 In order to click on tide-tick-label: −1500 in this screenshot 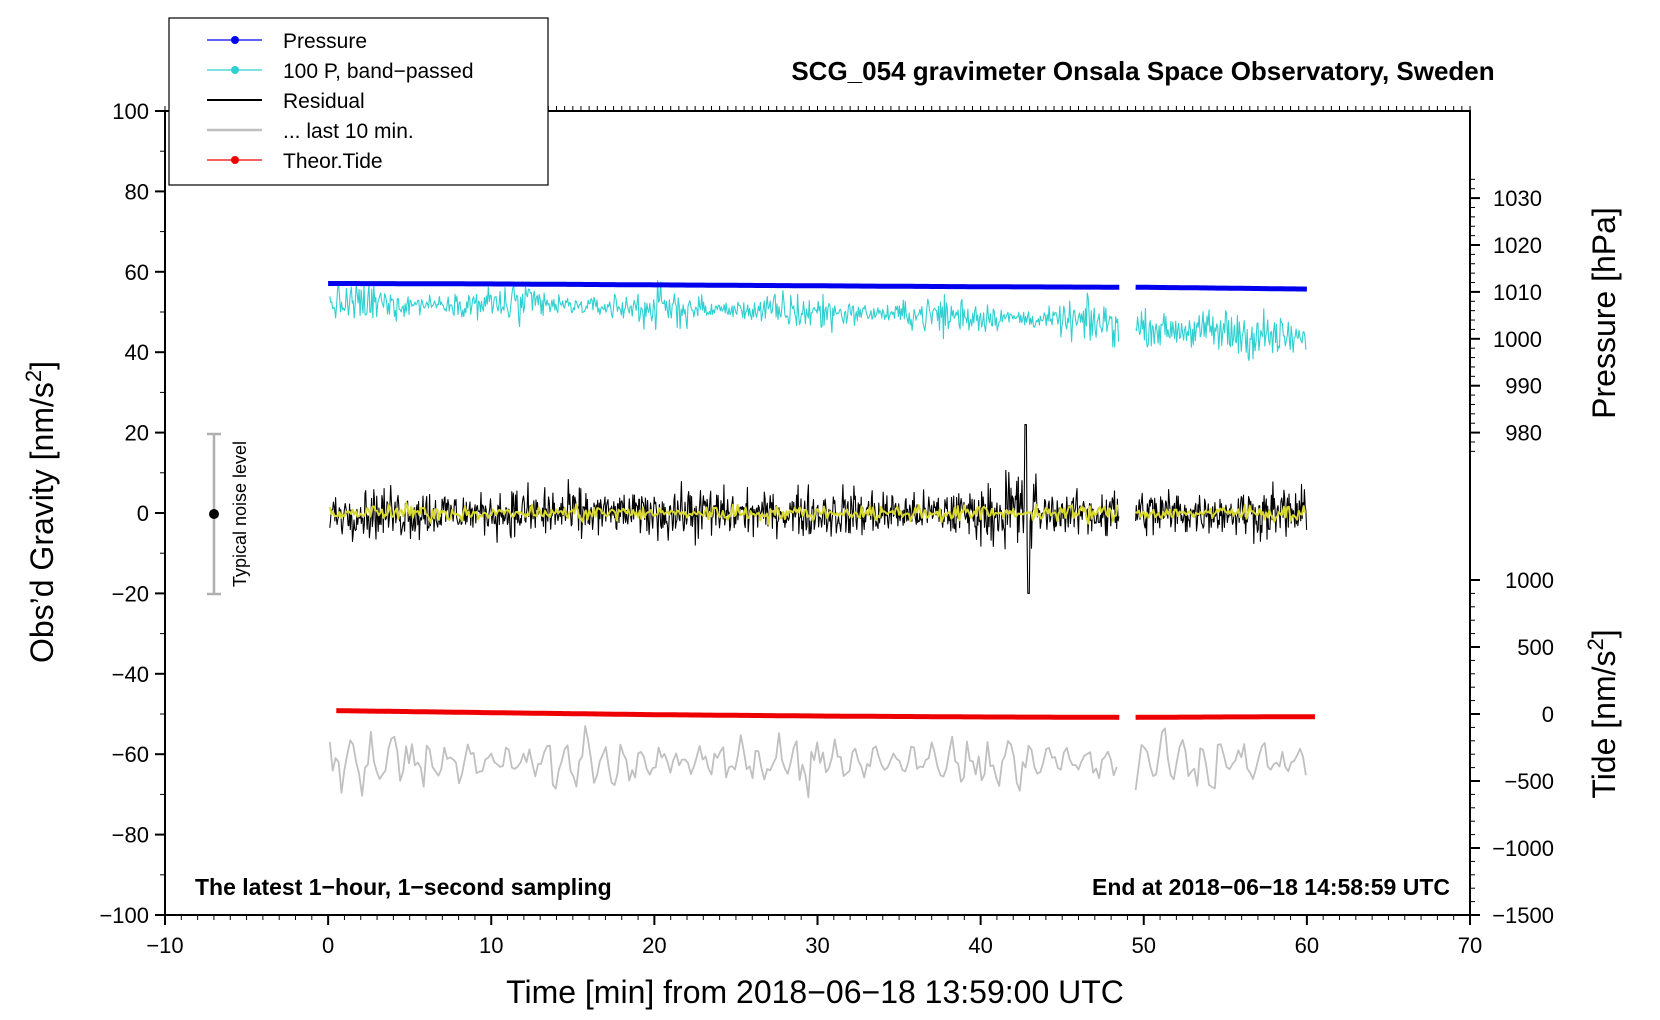, I will do `click(1523, 915)`.